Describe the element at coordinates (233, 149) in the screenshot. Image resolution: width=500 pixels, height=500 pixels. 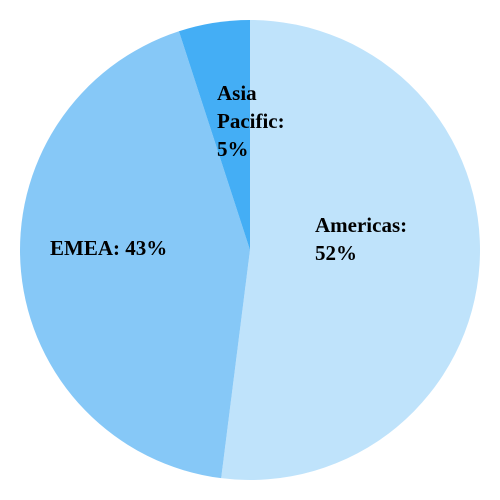
I see `label-line: 5%` at that location.